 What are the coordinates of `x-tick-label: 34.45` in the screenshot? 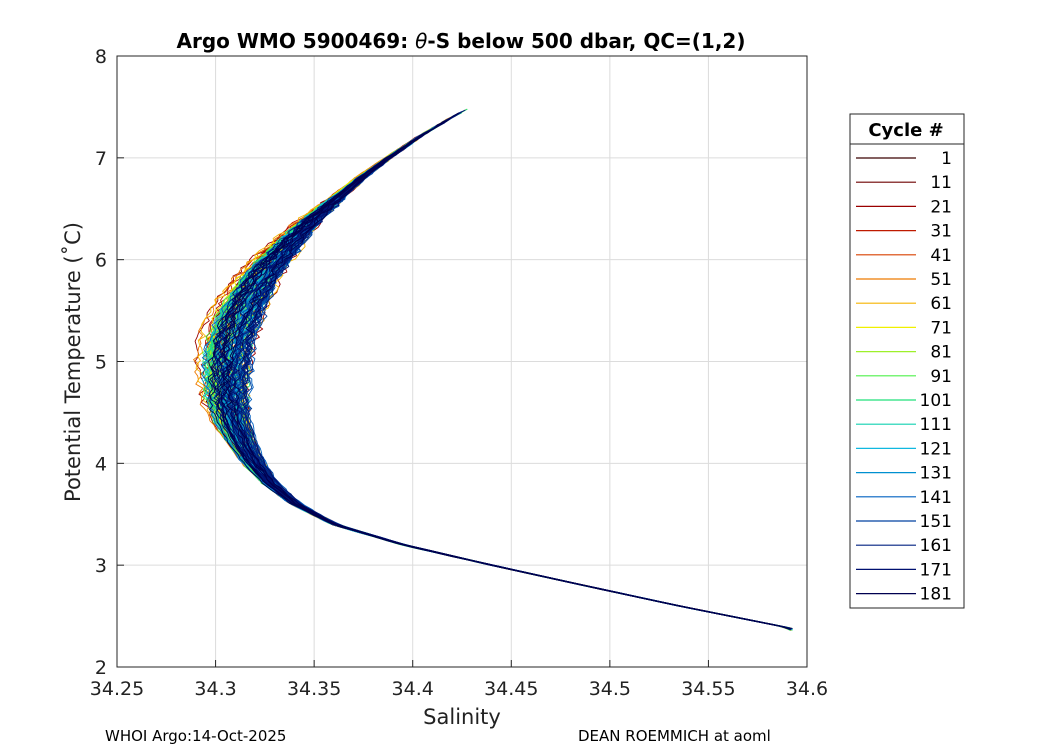 It's located at (511, 689).